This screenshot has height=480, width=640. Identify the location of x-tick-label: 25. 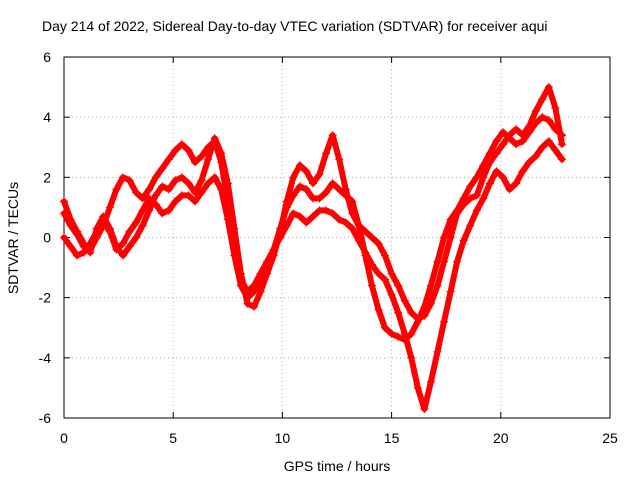
(610, 438).